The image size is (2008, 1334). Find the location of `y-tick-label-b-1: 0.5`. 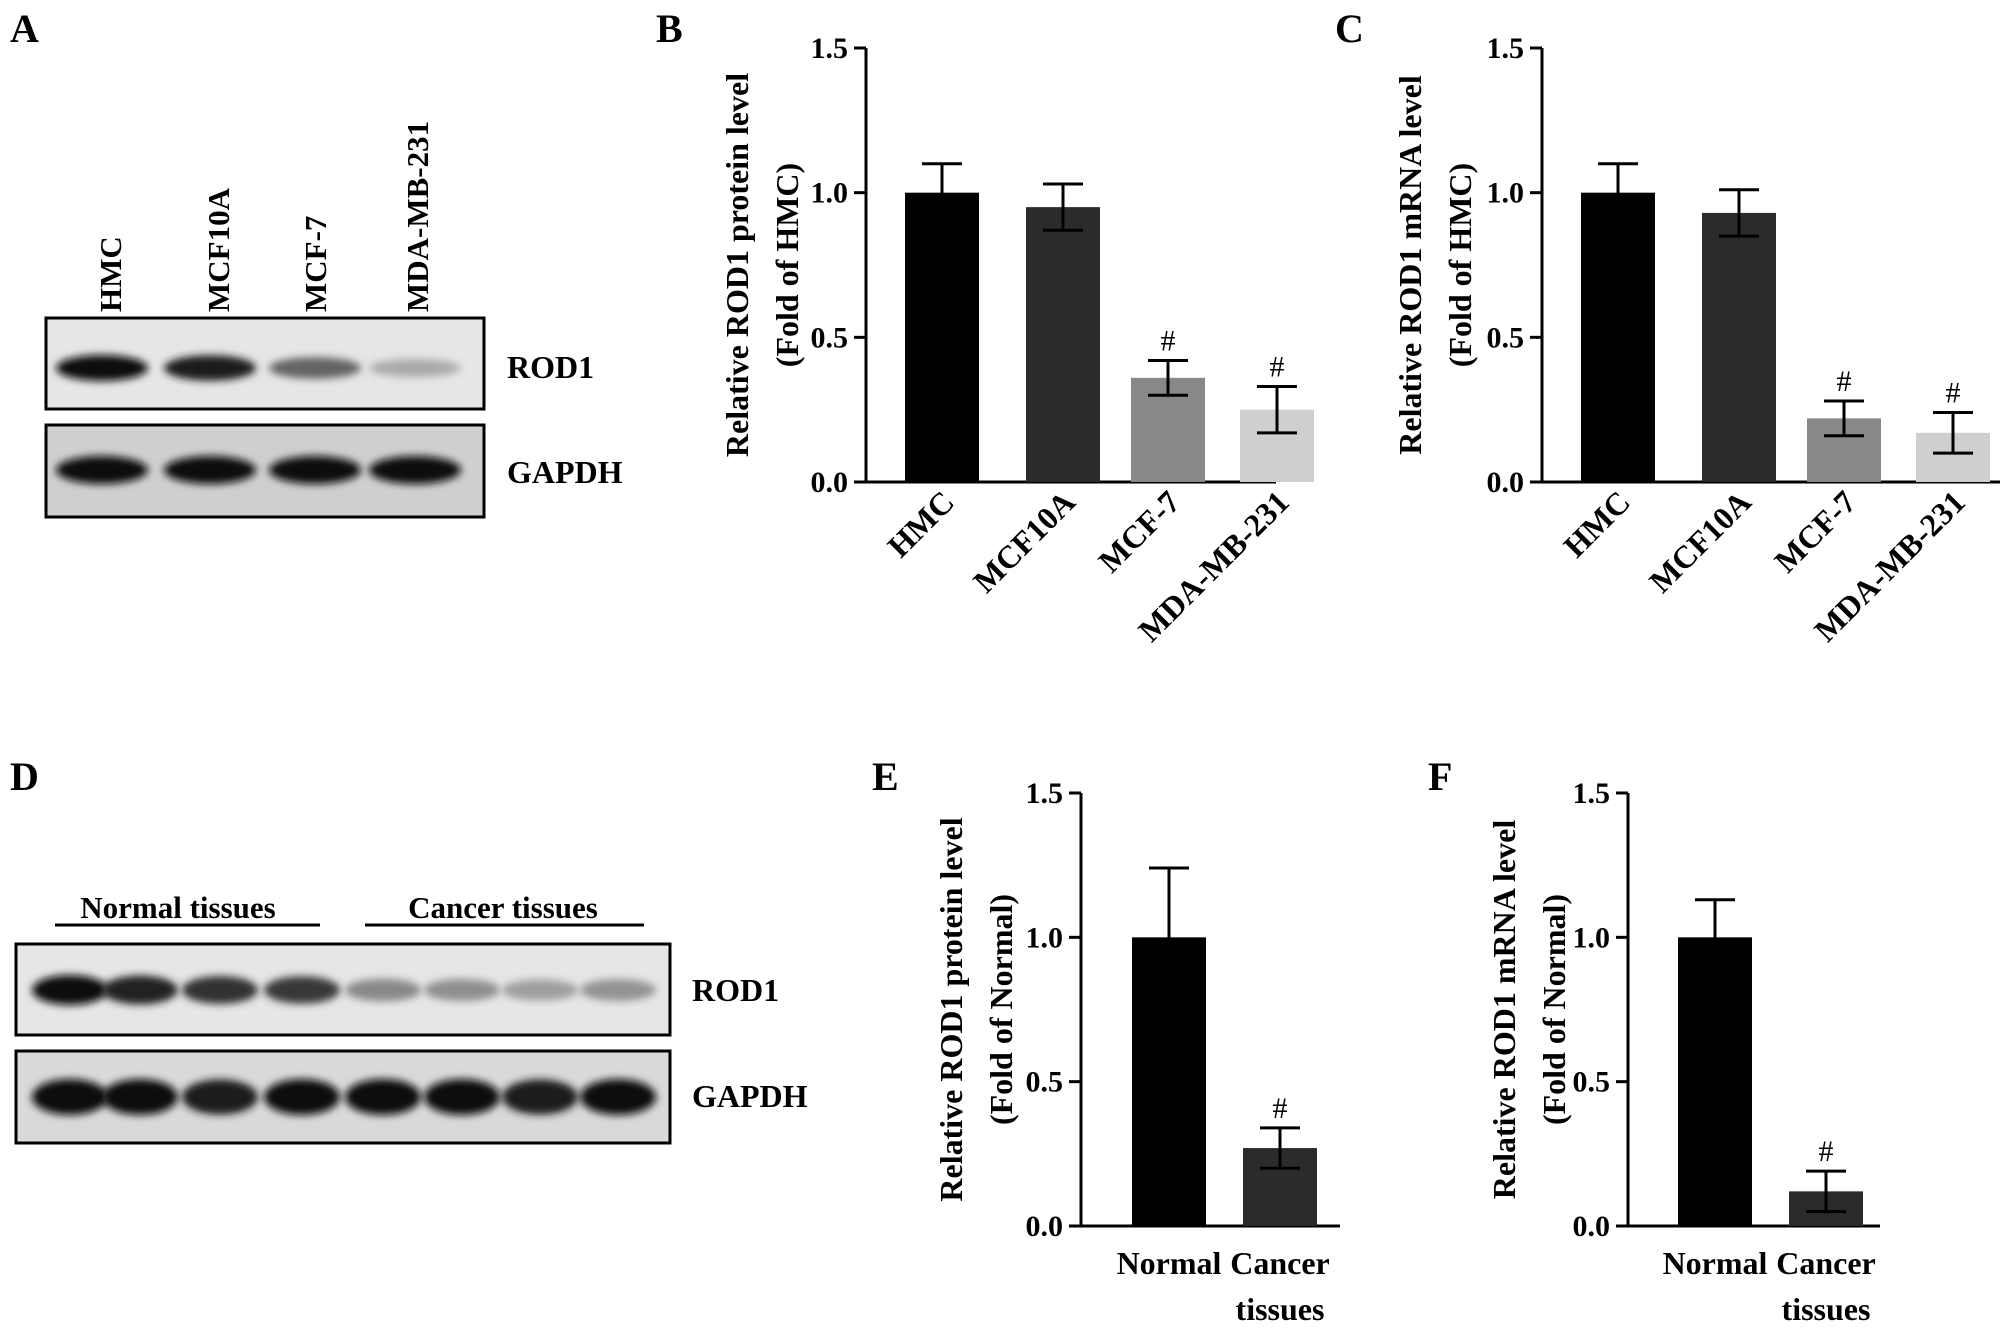

y-tick-label-b-1: 0.5 is located at coordinates (830, 337).